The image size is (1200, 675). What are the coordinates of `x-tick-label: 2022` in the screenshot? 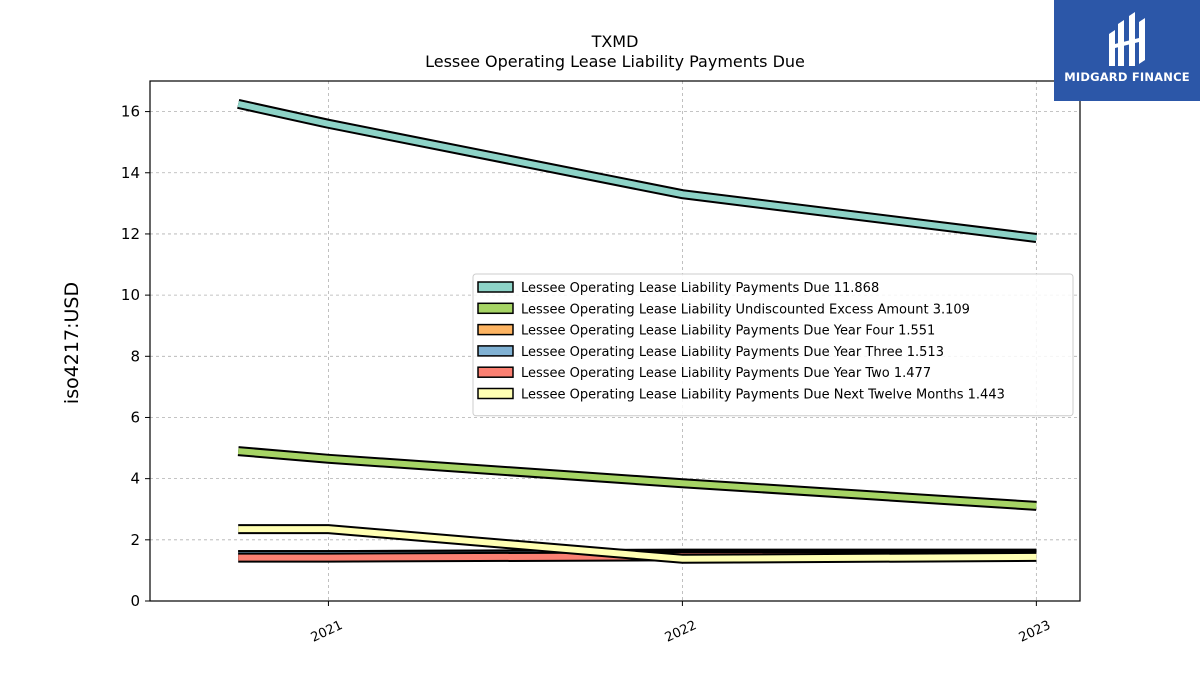 It's located at (681, 632).